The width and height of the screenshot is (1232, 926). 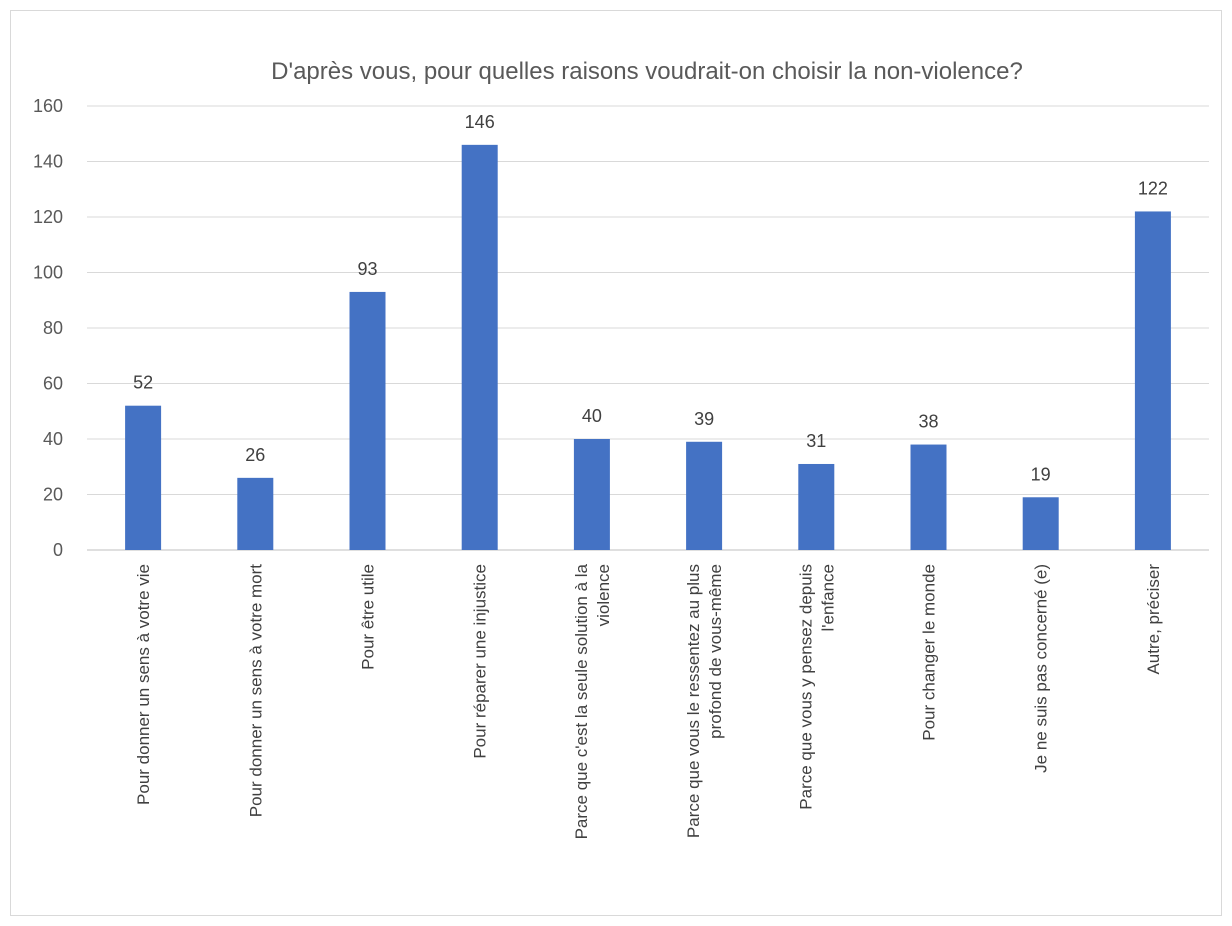 I want to click on x-tick-label-line: Parce que vous y pensez depuis, so click(x=805, y=687).